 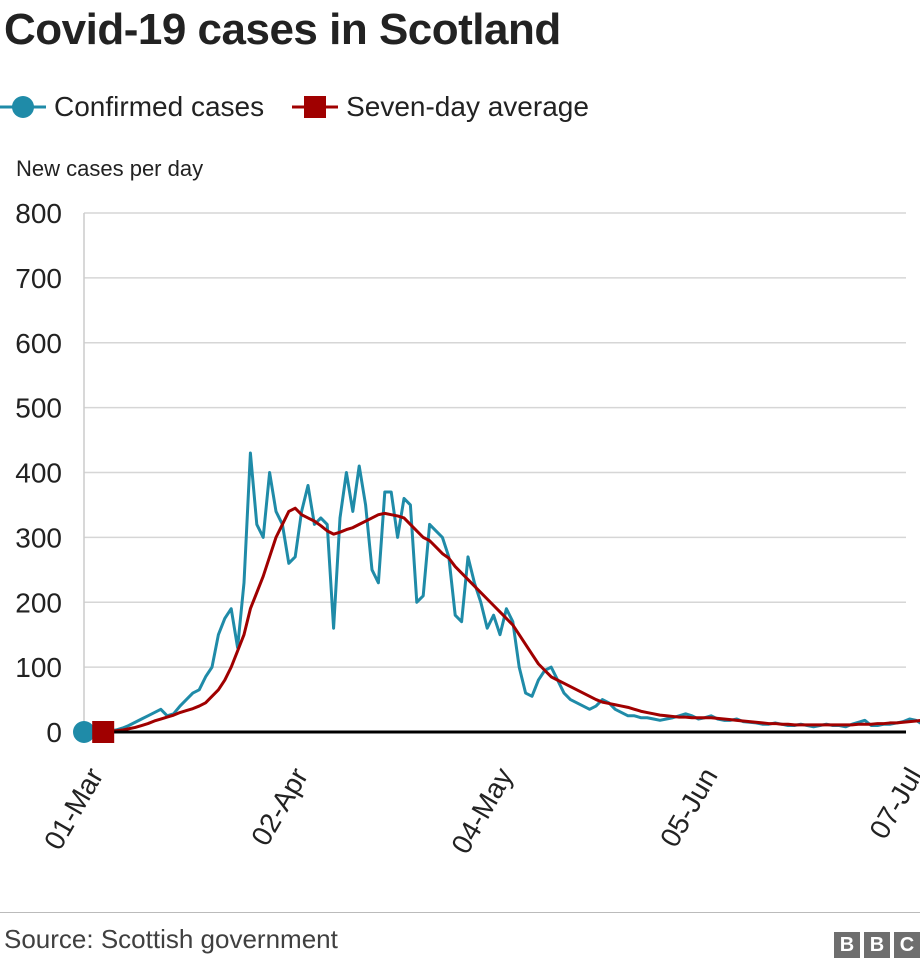 What do you see at coordinates (38, 473) in the screenshot?
I see `y-tick-label: 400` at bounding box center [38, 473].